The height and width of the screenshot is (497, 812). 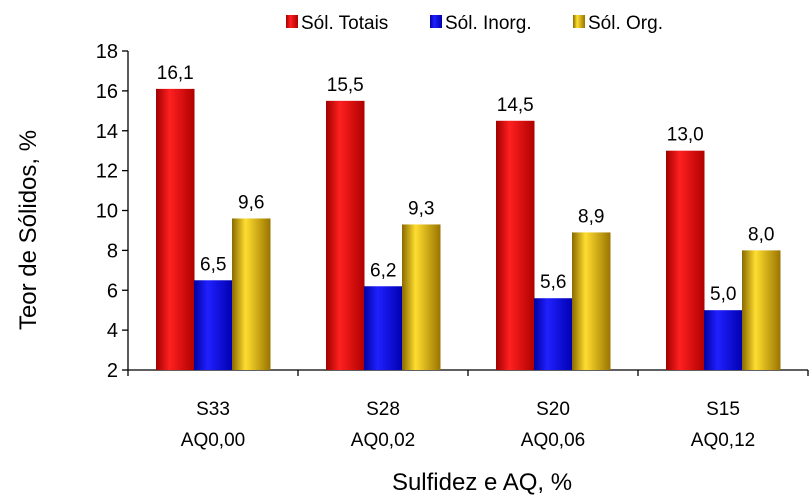 I want to click on x-tick-label-line2: AQ0,12, so click(x=723, y=440).